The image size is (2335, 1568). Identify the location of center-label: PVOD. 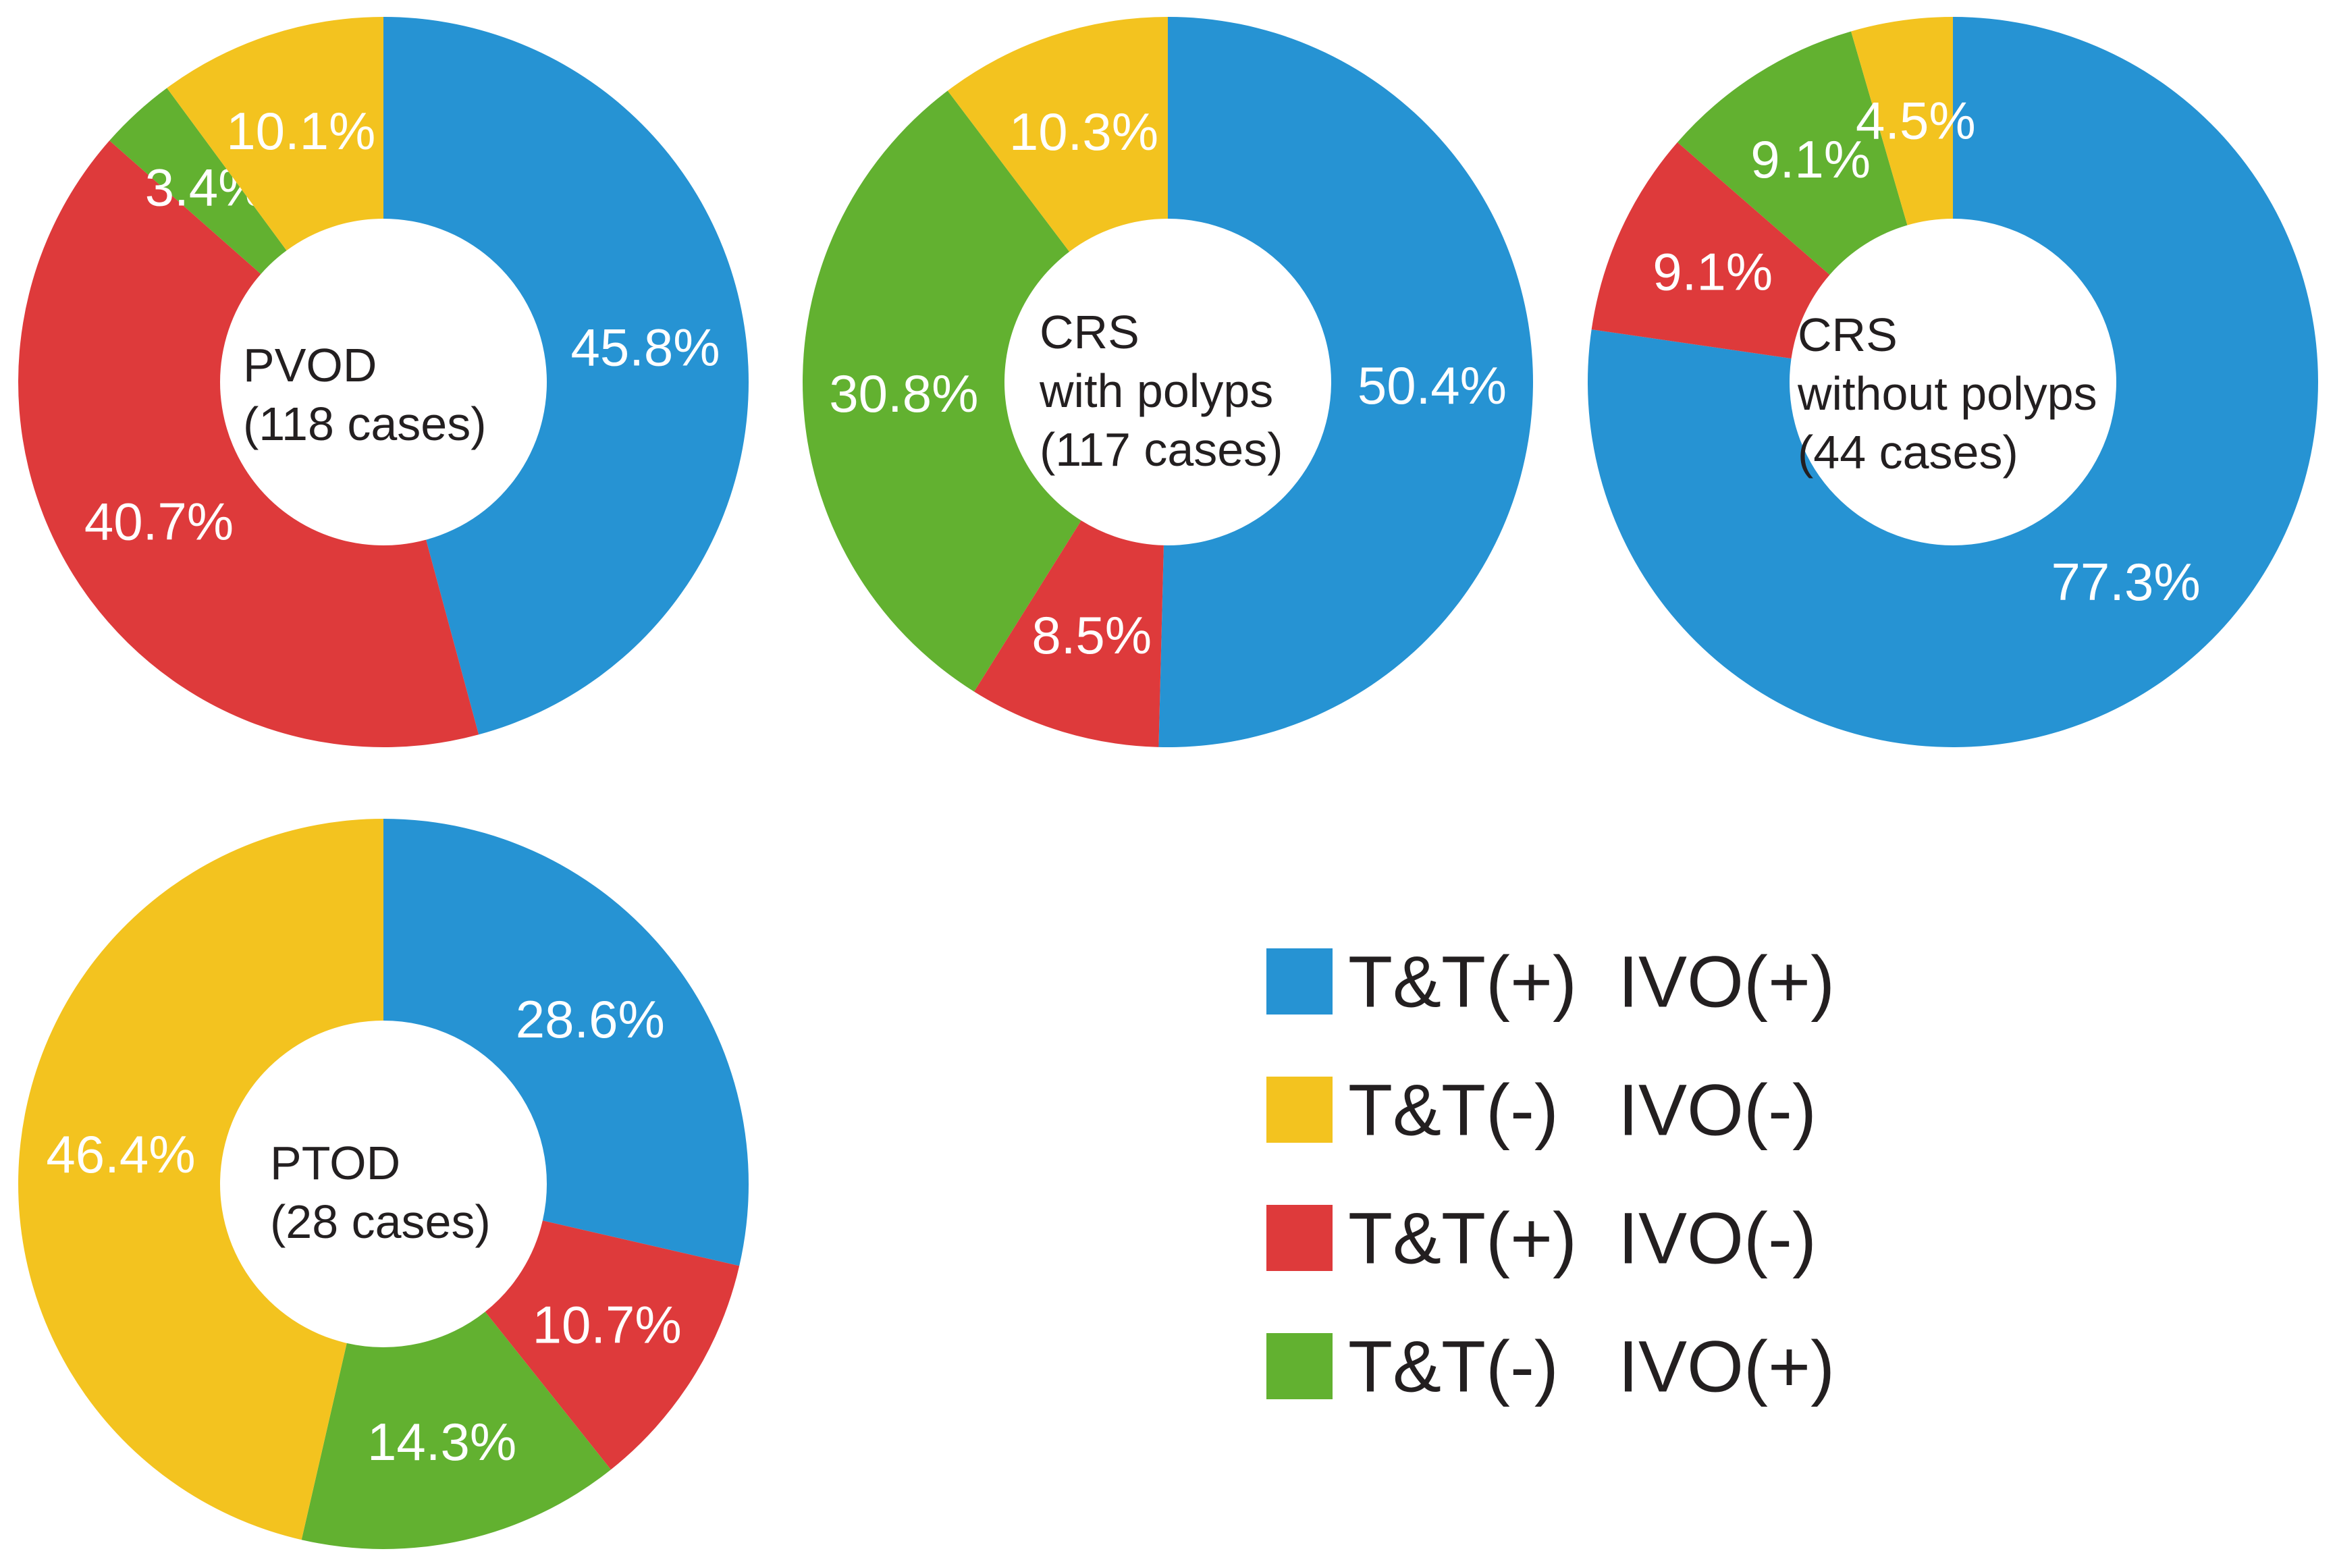
(310, 365).